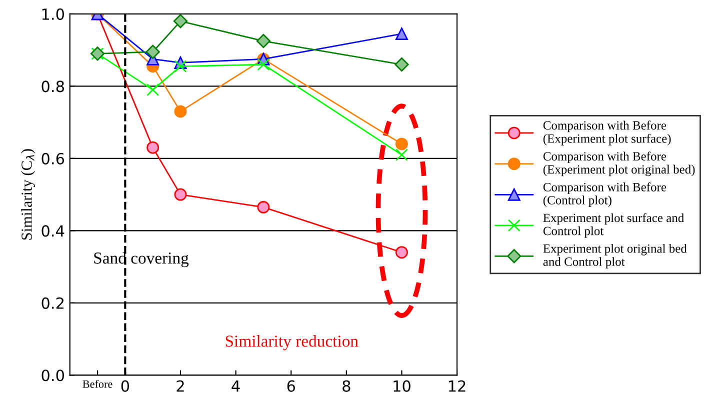 This screenshot has height=410, width=713. What do you see at coordinates (28, 194) in the screenshot?
I see `y-axis-title: Similarity (C$_{λ}$)` at bounding box center [28, 194].